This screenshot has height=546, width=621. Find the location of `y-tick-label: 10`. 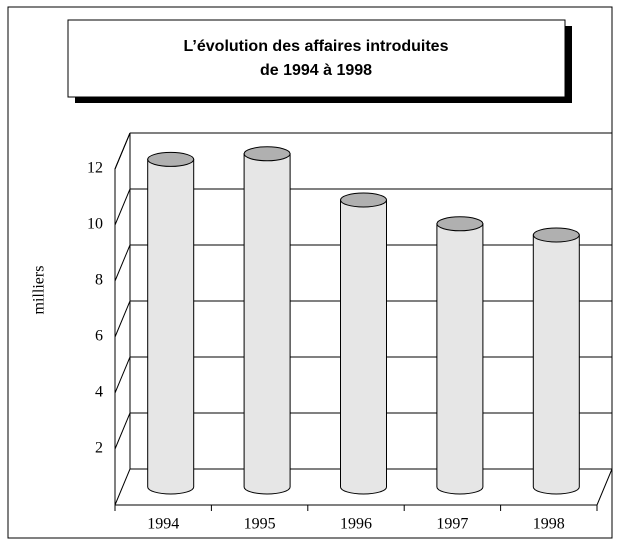

y-tick-label: 10 is located at coordinates (95, 224).